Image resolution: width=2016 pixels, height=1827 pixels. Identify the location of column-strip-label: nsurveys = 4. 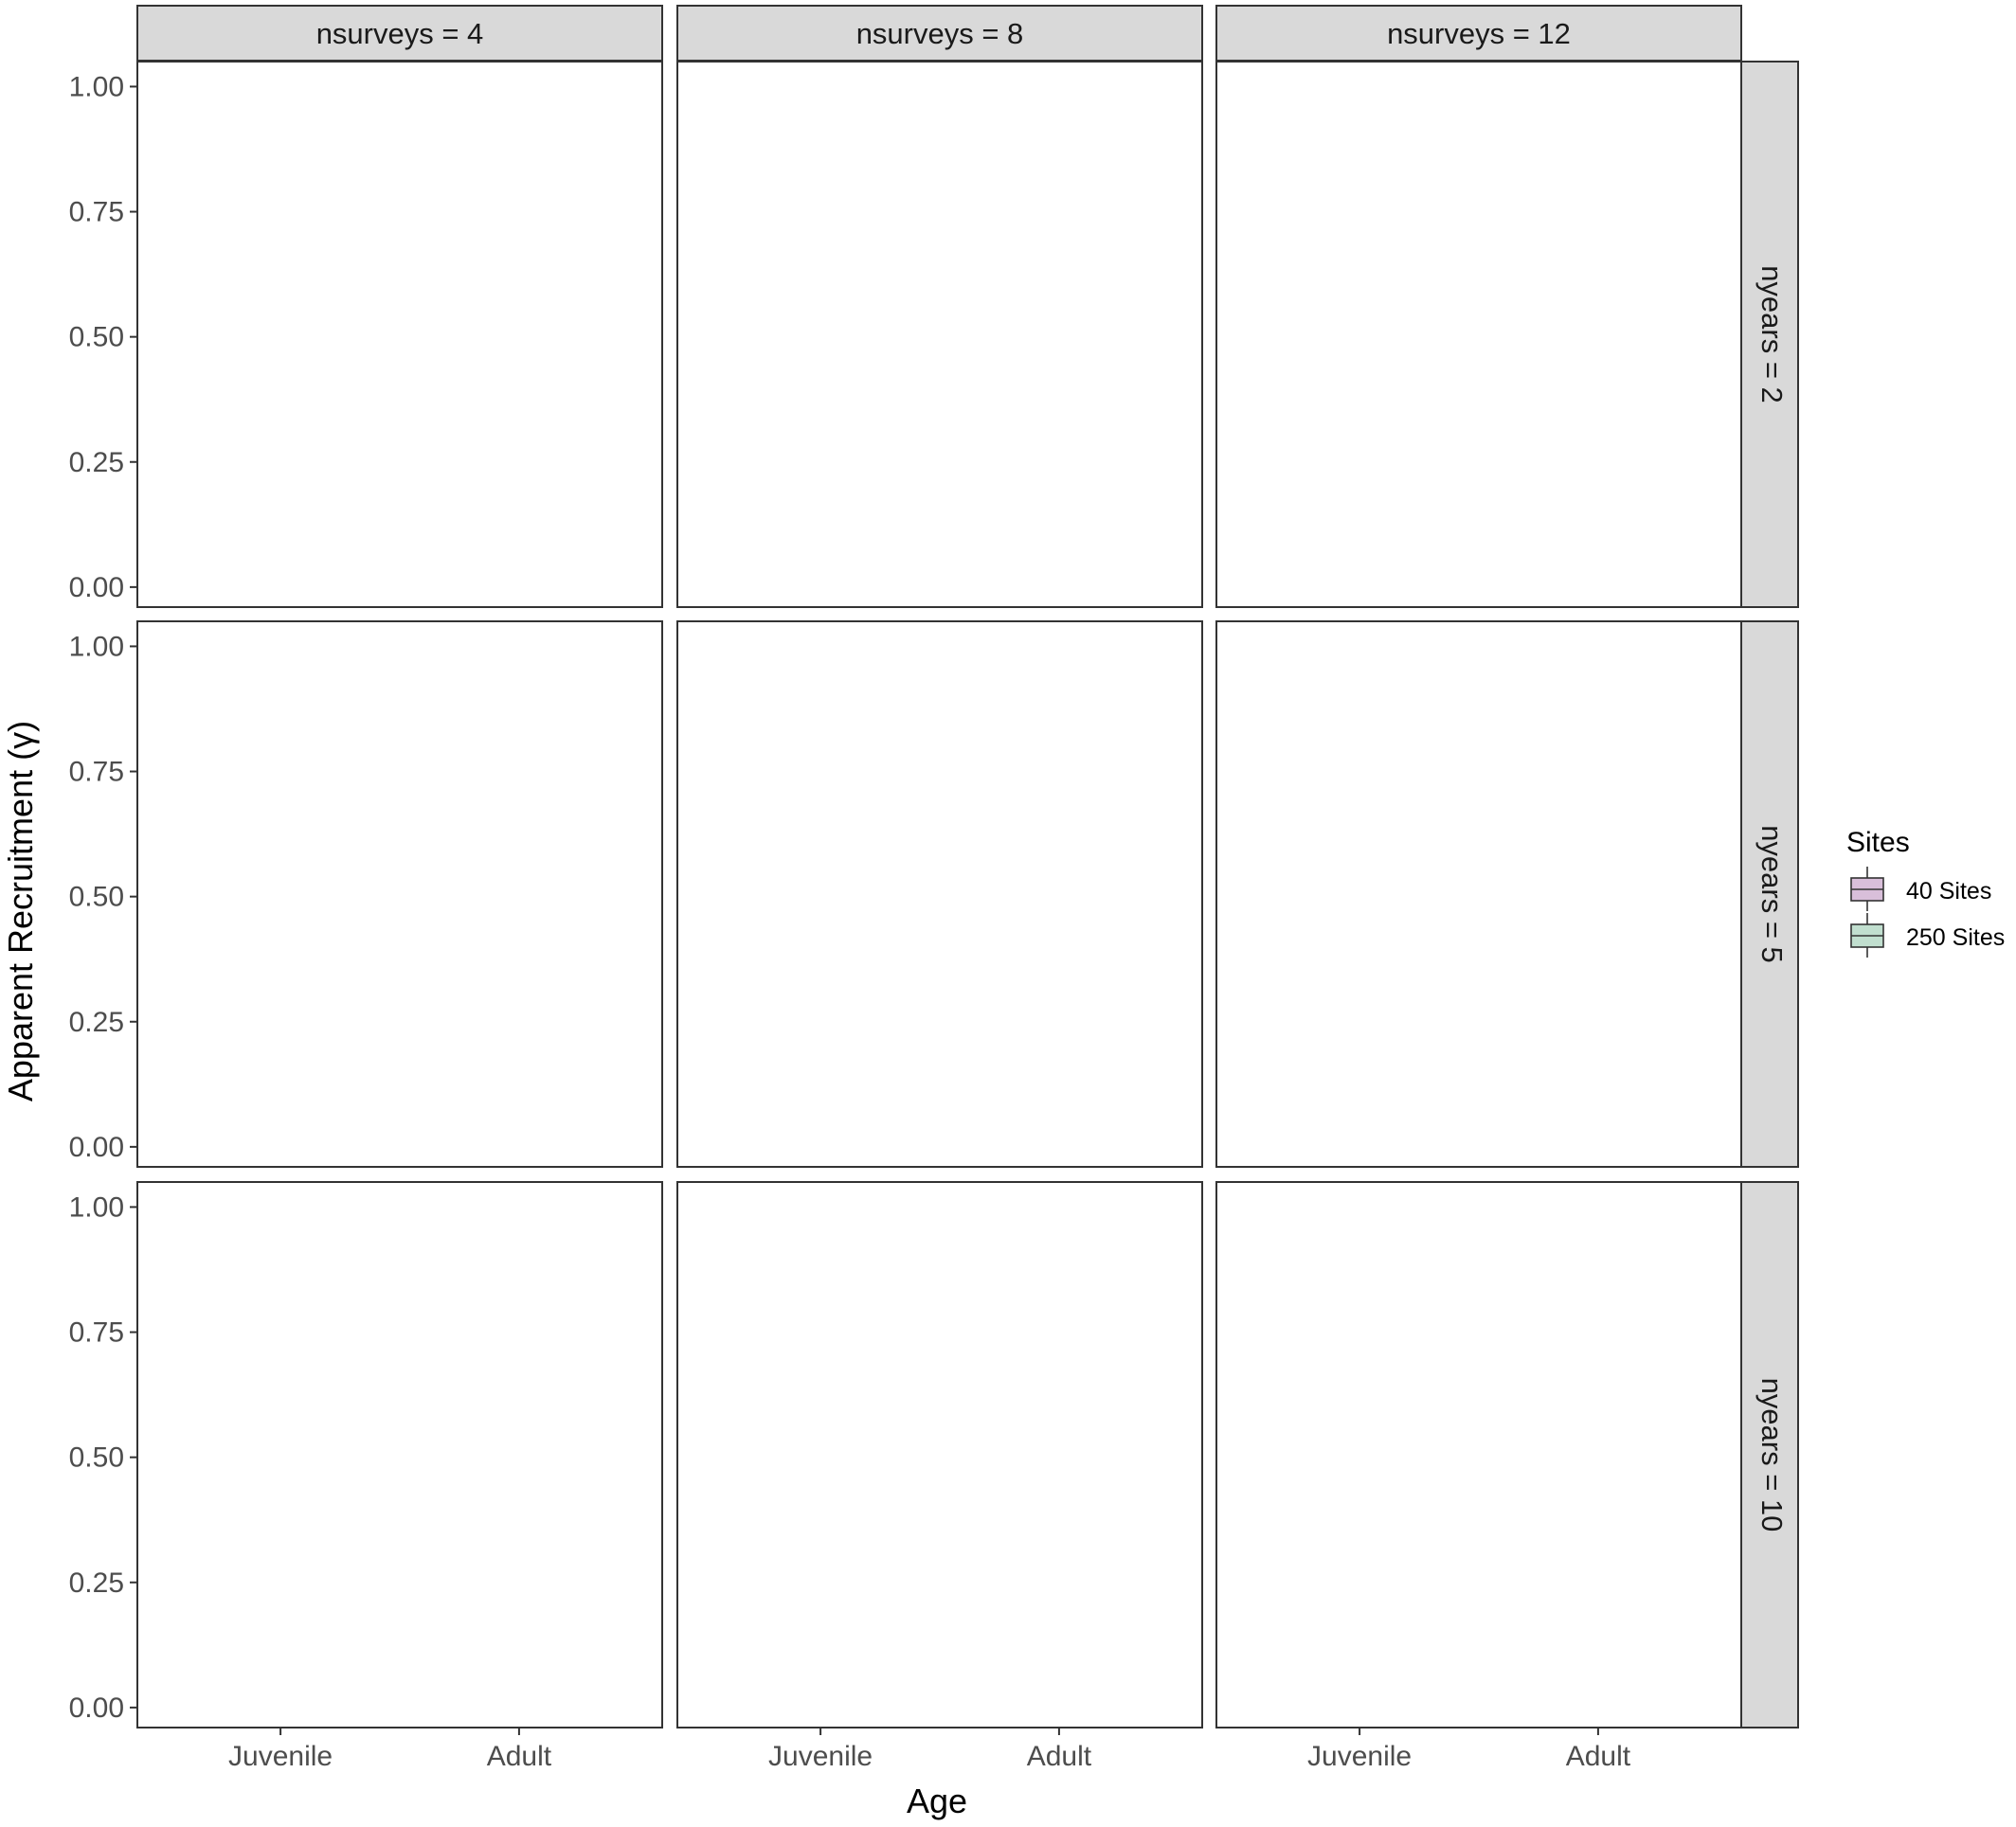
(400, 33).